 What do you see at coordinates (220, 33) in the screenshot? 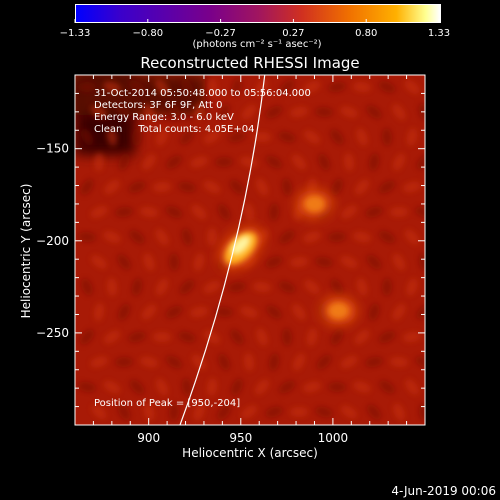
I see `colorbar-tick-label: −0.27` at bounding box center [220, 33].